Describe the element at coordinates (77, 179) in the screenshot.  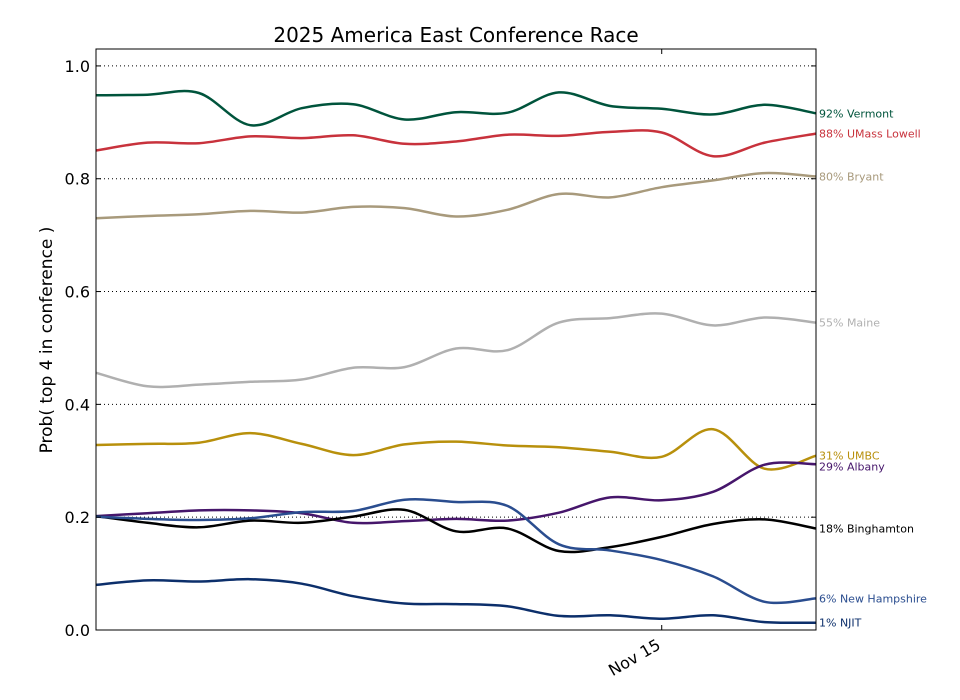
I see `y-tick-label: 0.8` at that location.